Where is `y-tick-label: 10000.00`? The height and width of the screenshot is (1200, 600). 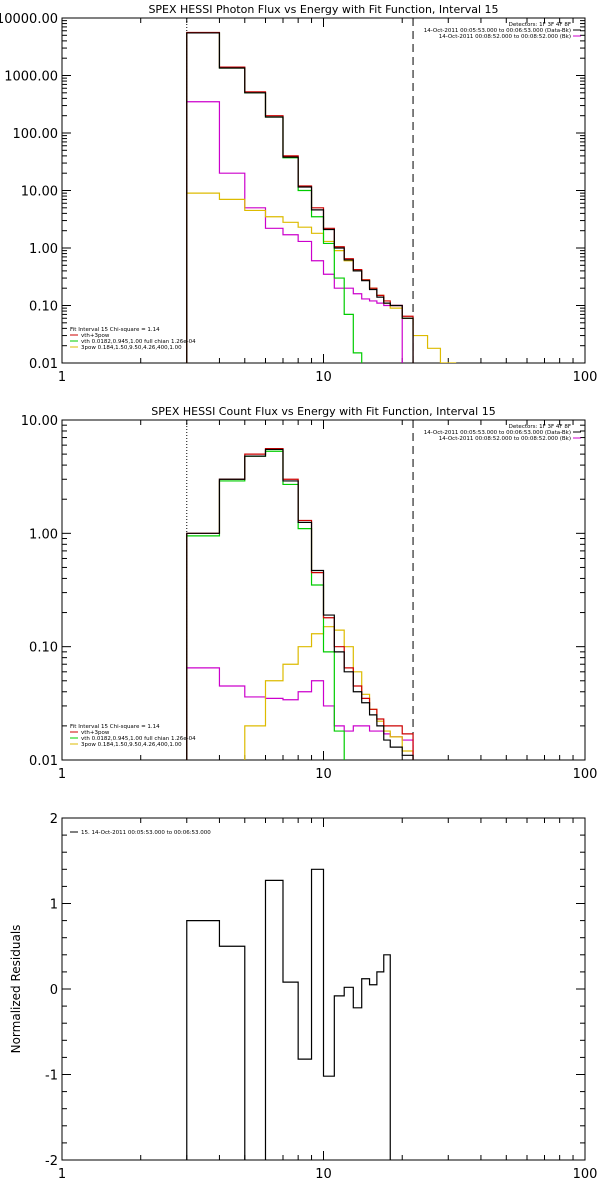 y-tick-label: 10000.00 is located at coordinates (29, 19).